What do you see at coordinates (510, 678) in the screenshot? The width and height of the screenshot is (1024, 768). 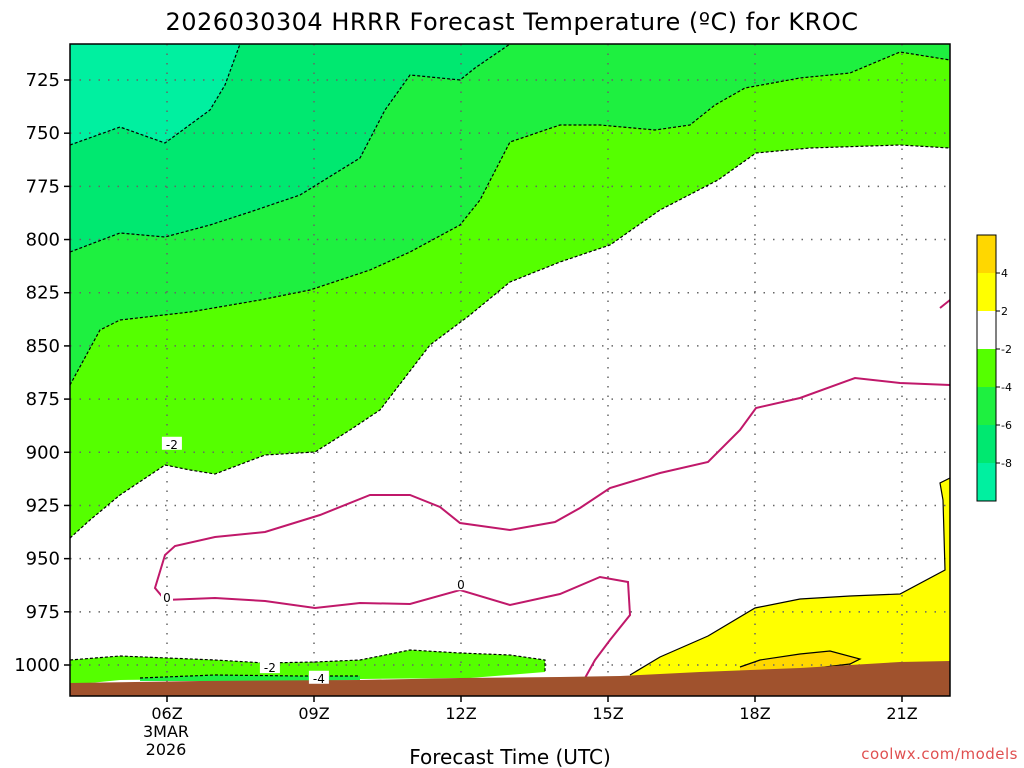 I see `terrain-ground` at bounding box center [510, 678].